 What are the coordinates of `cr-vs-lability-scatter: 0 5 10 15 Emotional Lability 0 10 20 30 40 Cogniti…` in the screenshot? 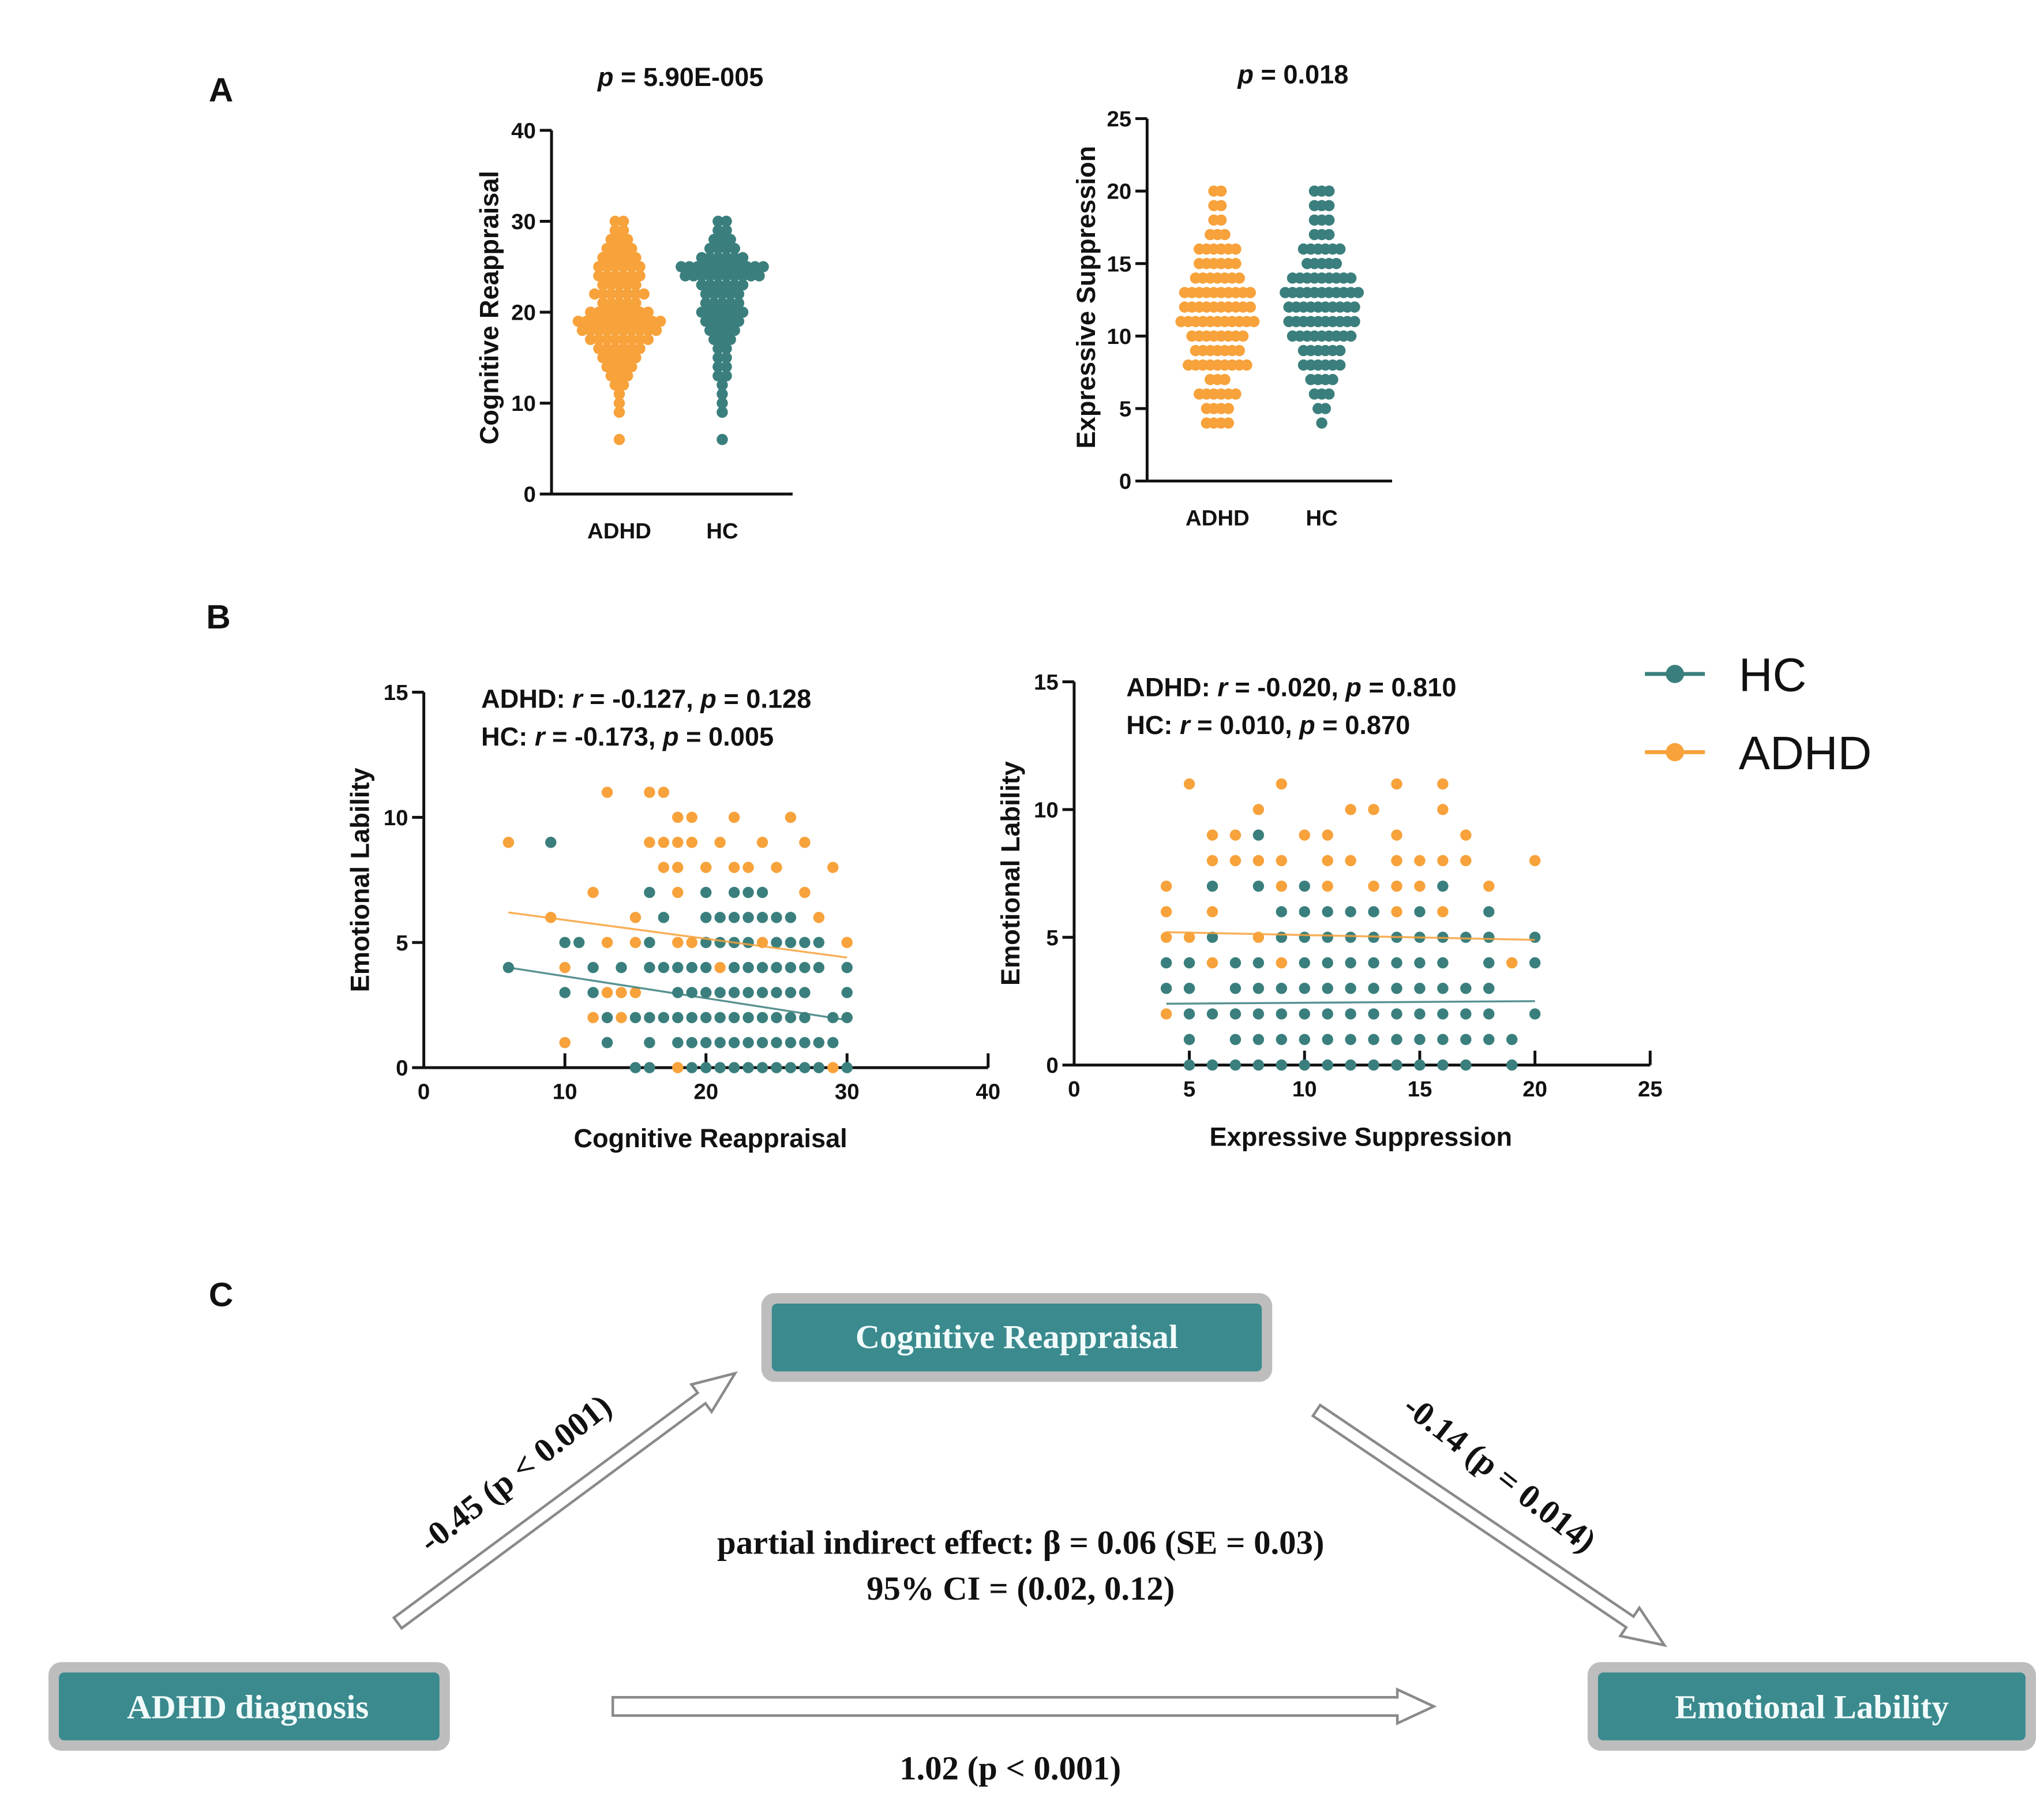 It's located at (673, 916).